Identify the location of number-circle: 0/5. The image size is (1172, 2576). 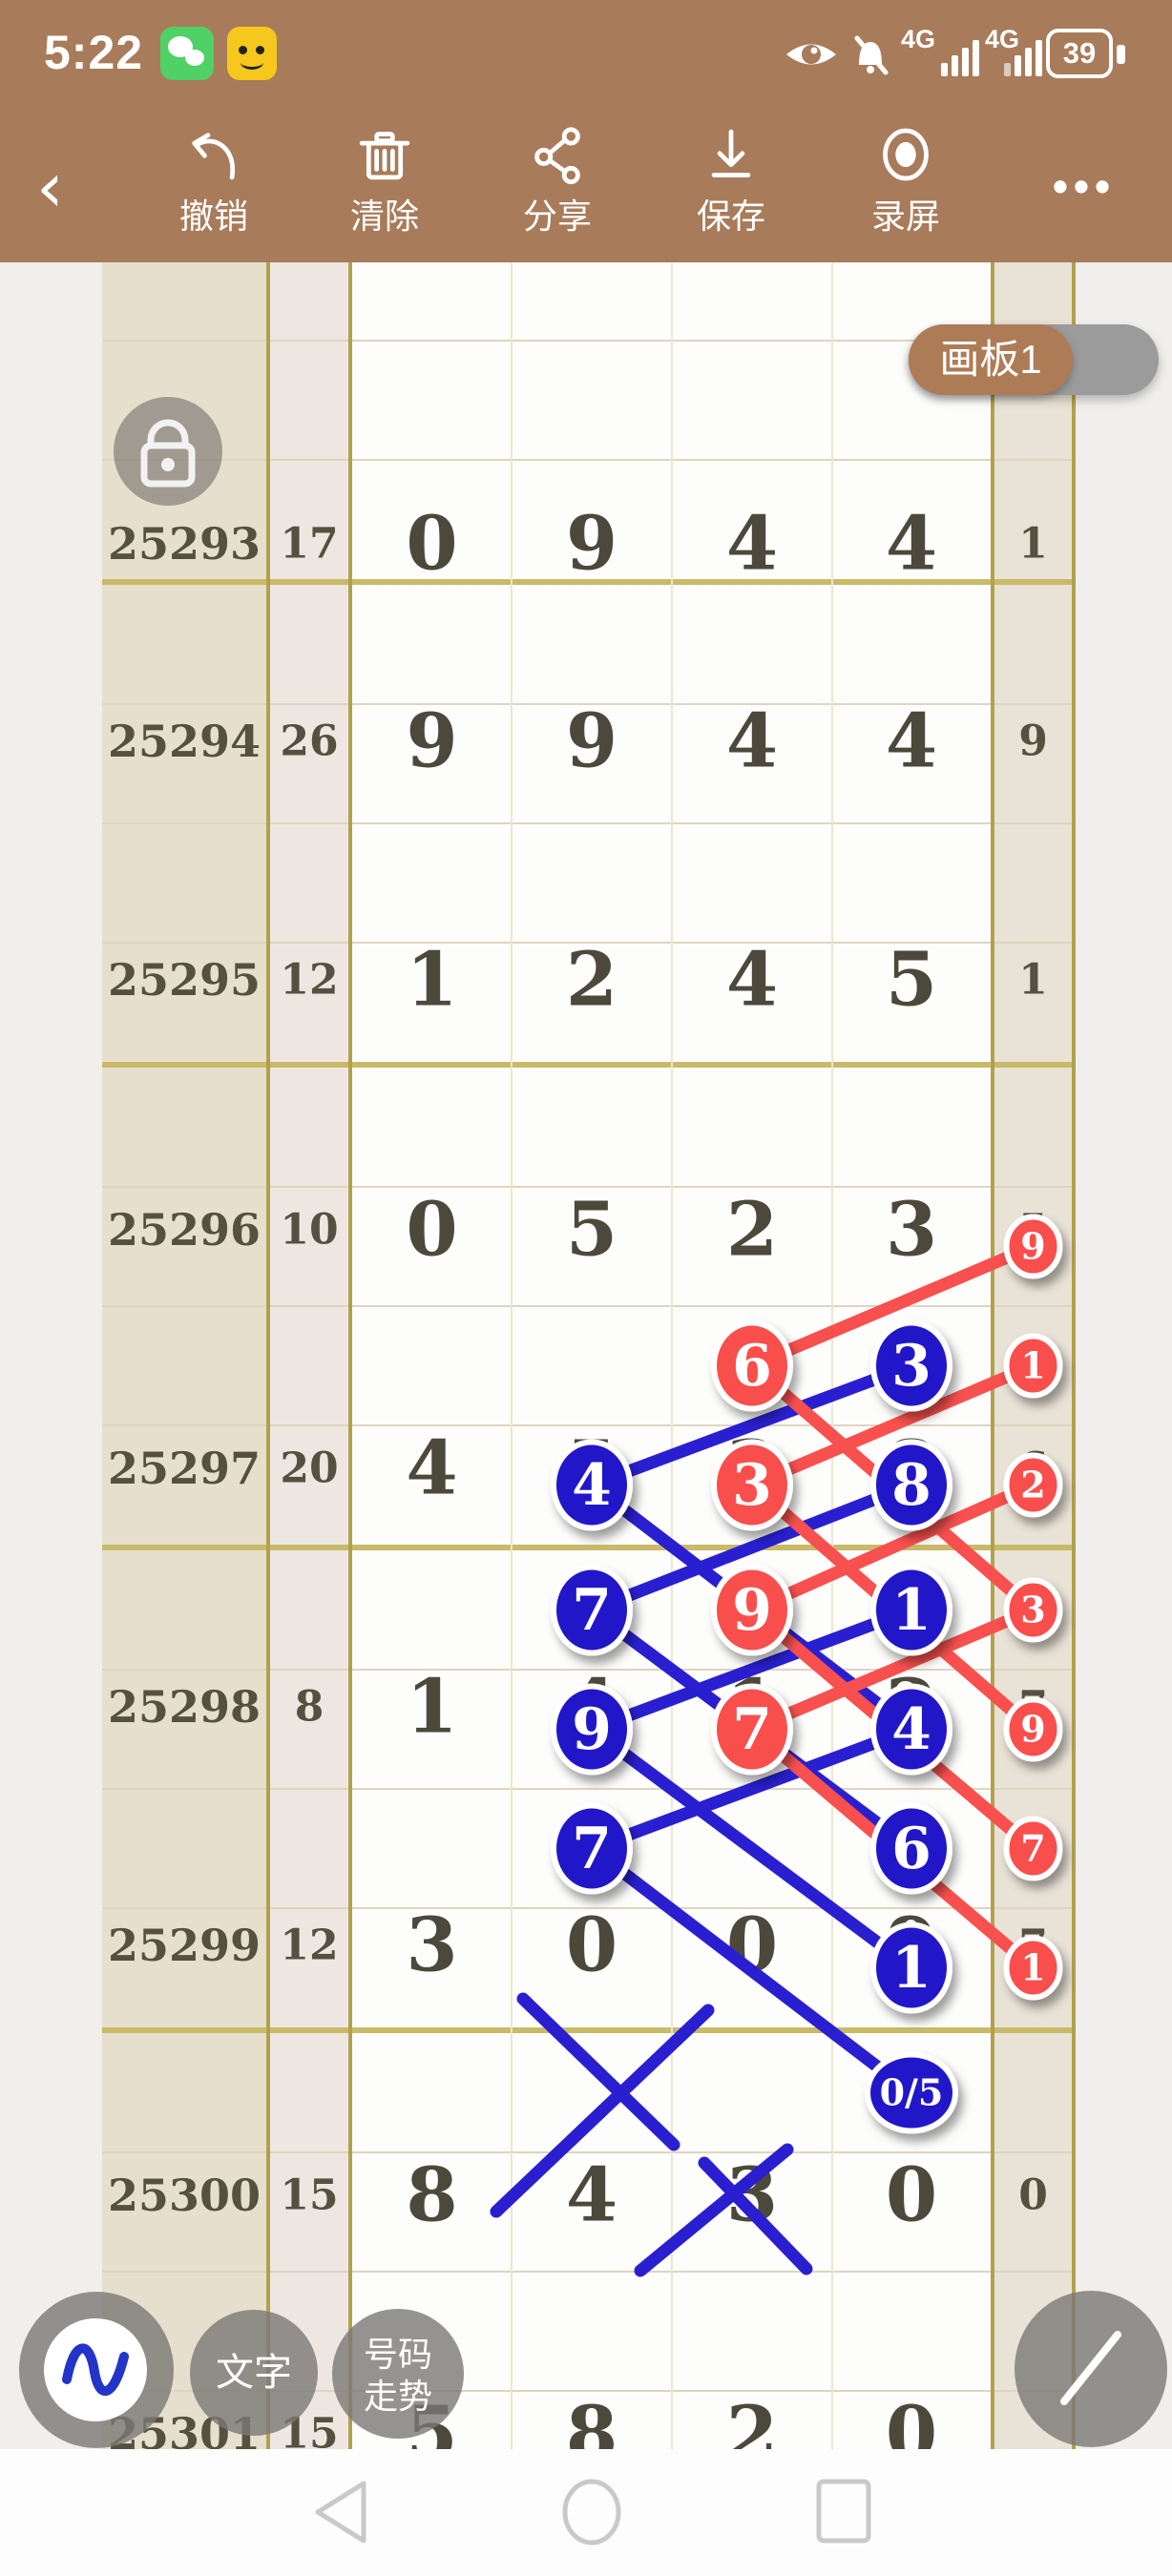
(911, 2092).